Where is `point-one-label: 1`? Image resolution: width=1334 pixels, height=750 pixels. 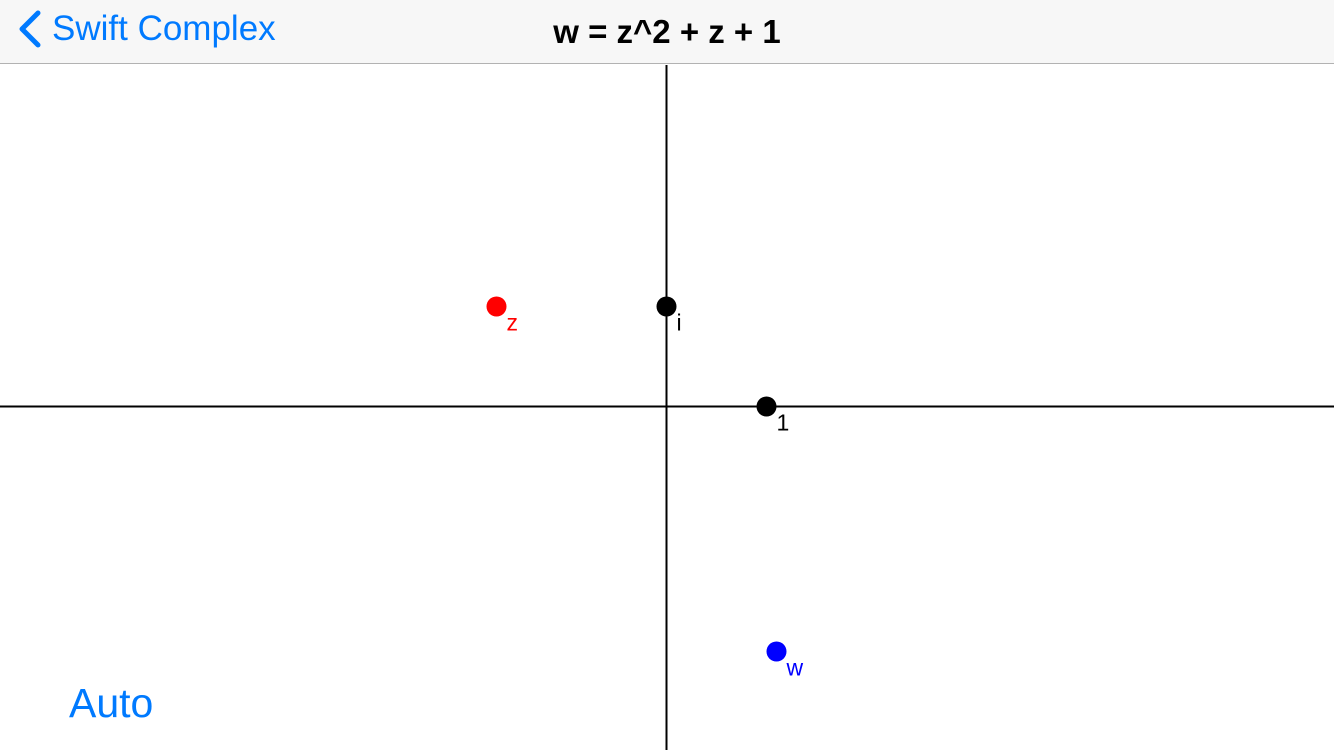 point-one-label: 1 is located at coordinates (783, 423).